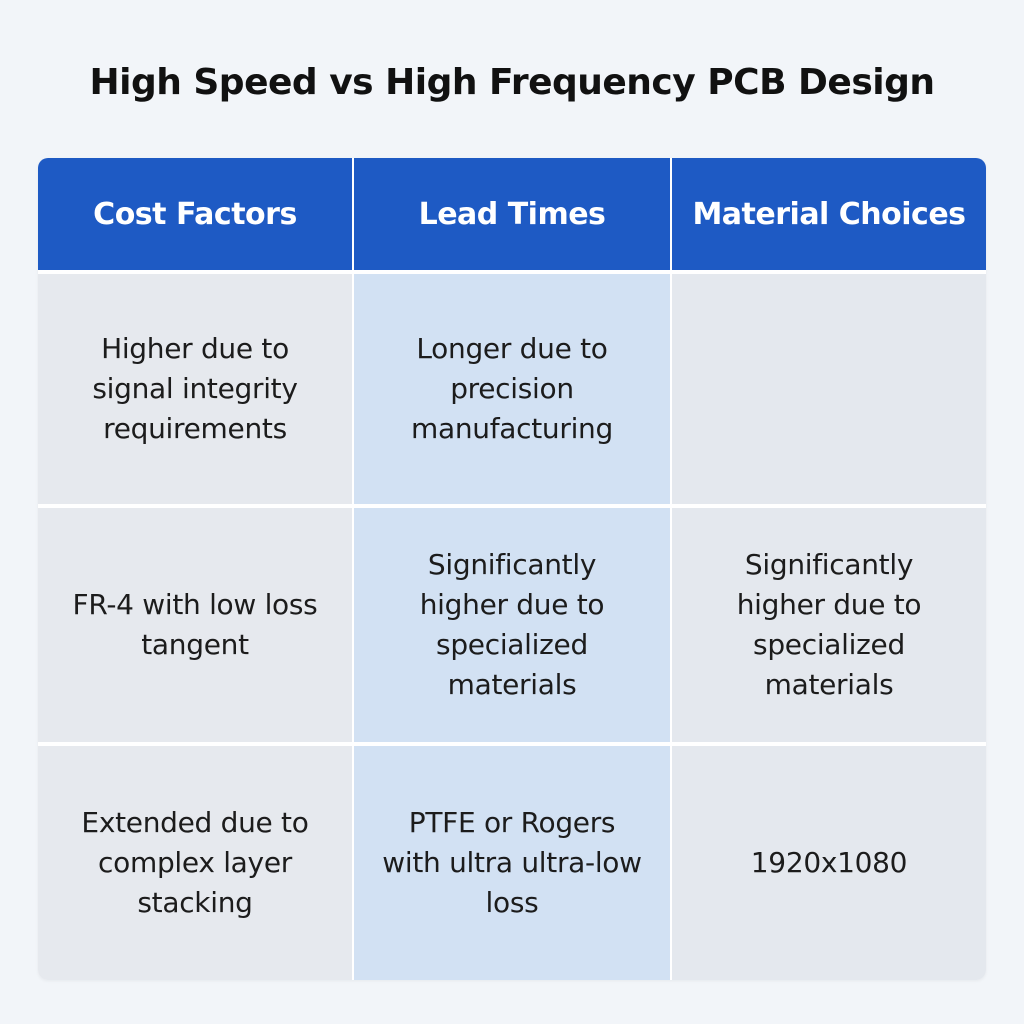 This screenshot has height=1024, width=1024. What do you see at coordinates (512, 389) in the screenshot?
I see `table-cell-r1-c2: Longer due to precision manufacturing` at bounding box center [512, 389].